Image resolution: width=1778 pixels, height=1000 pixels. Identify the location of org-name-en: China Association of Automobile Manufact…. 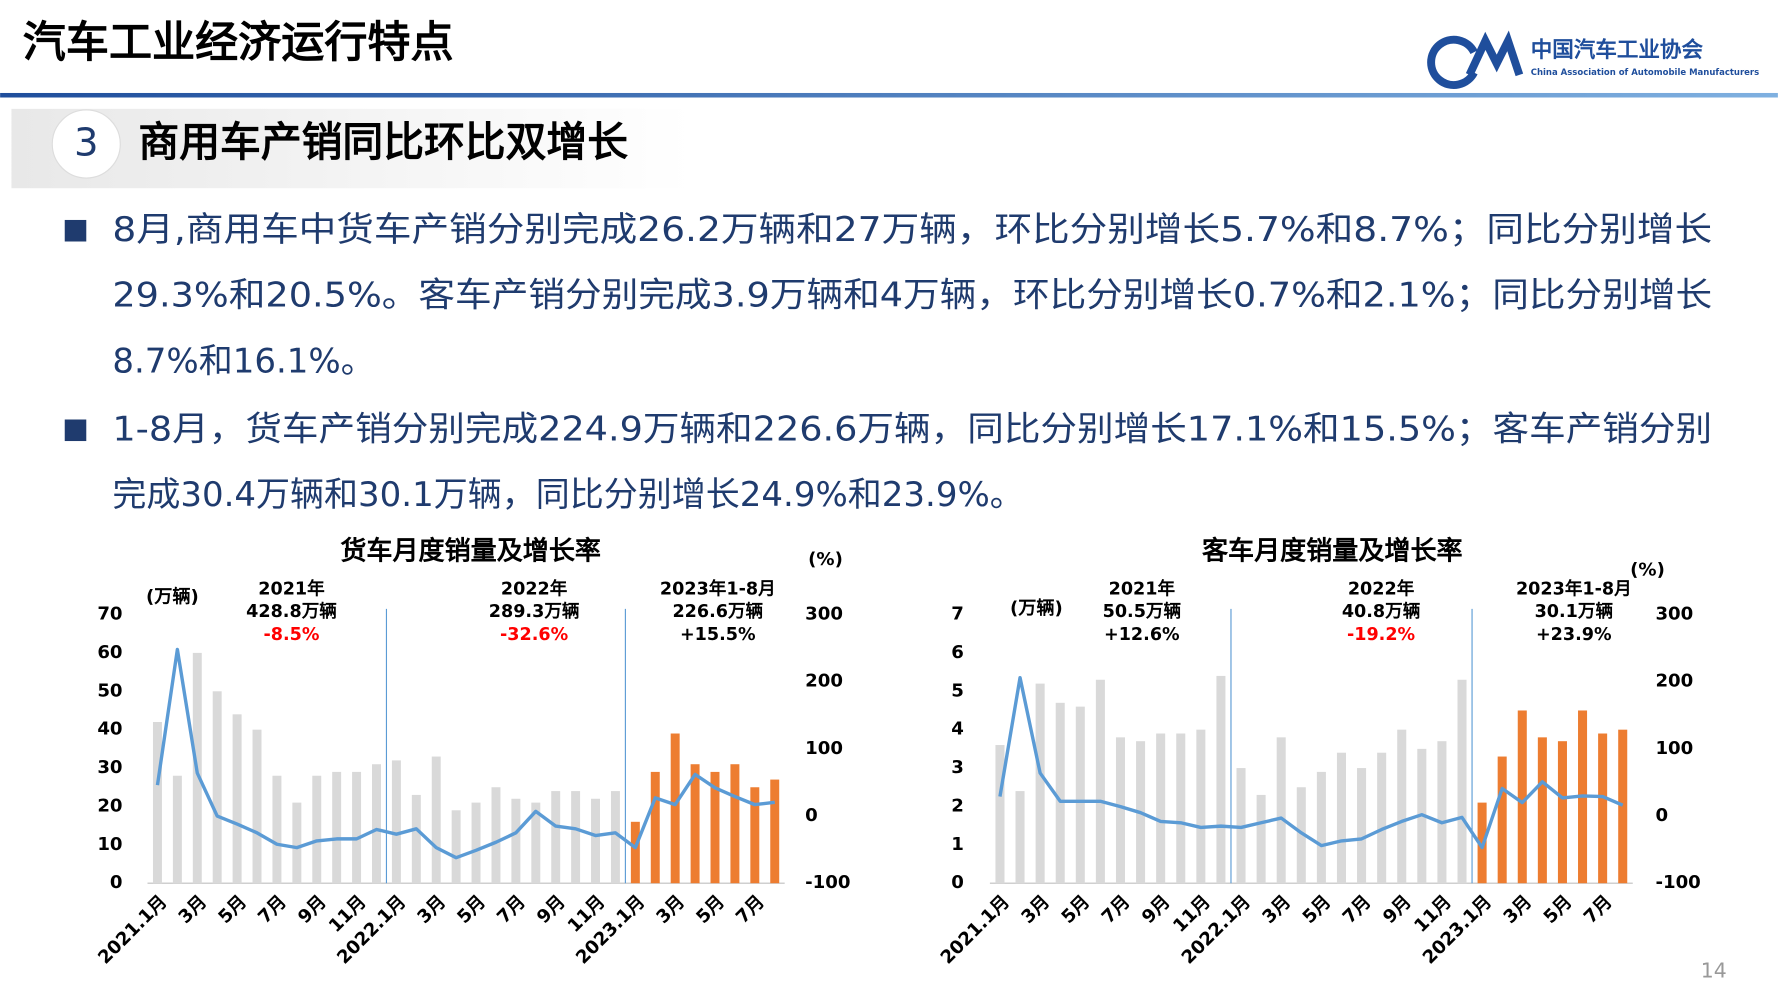
(1645, 73).